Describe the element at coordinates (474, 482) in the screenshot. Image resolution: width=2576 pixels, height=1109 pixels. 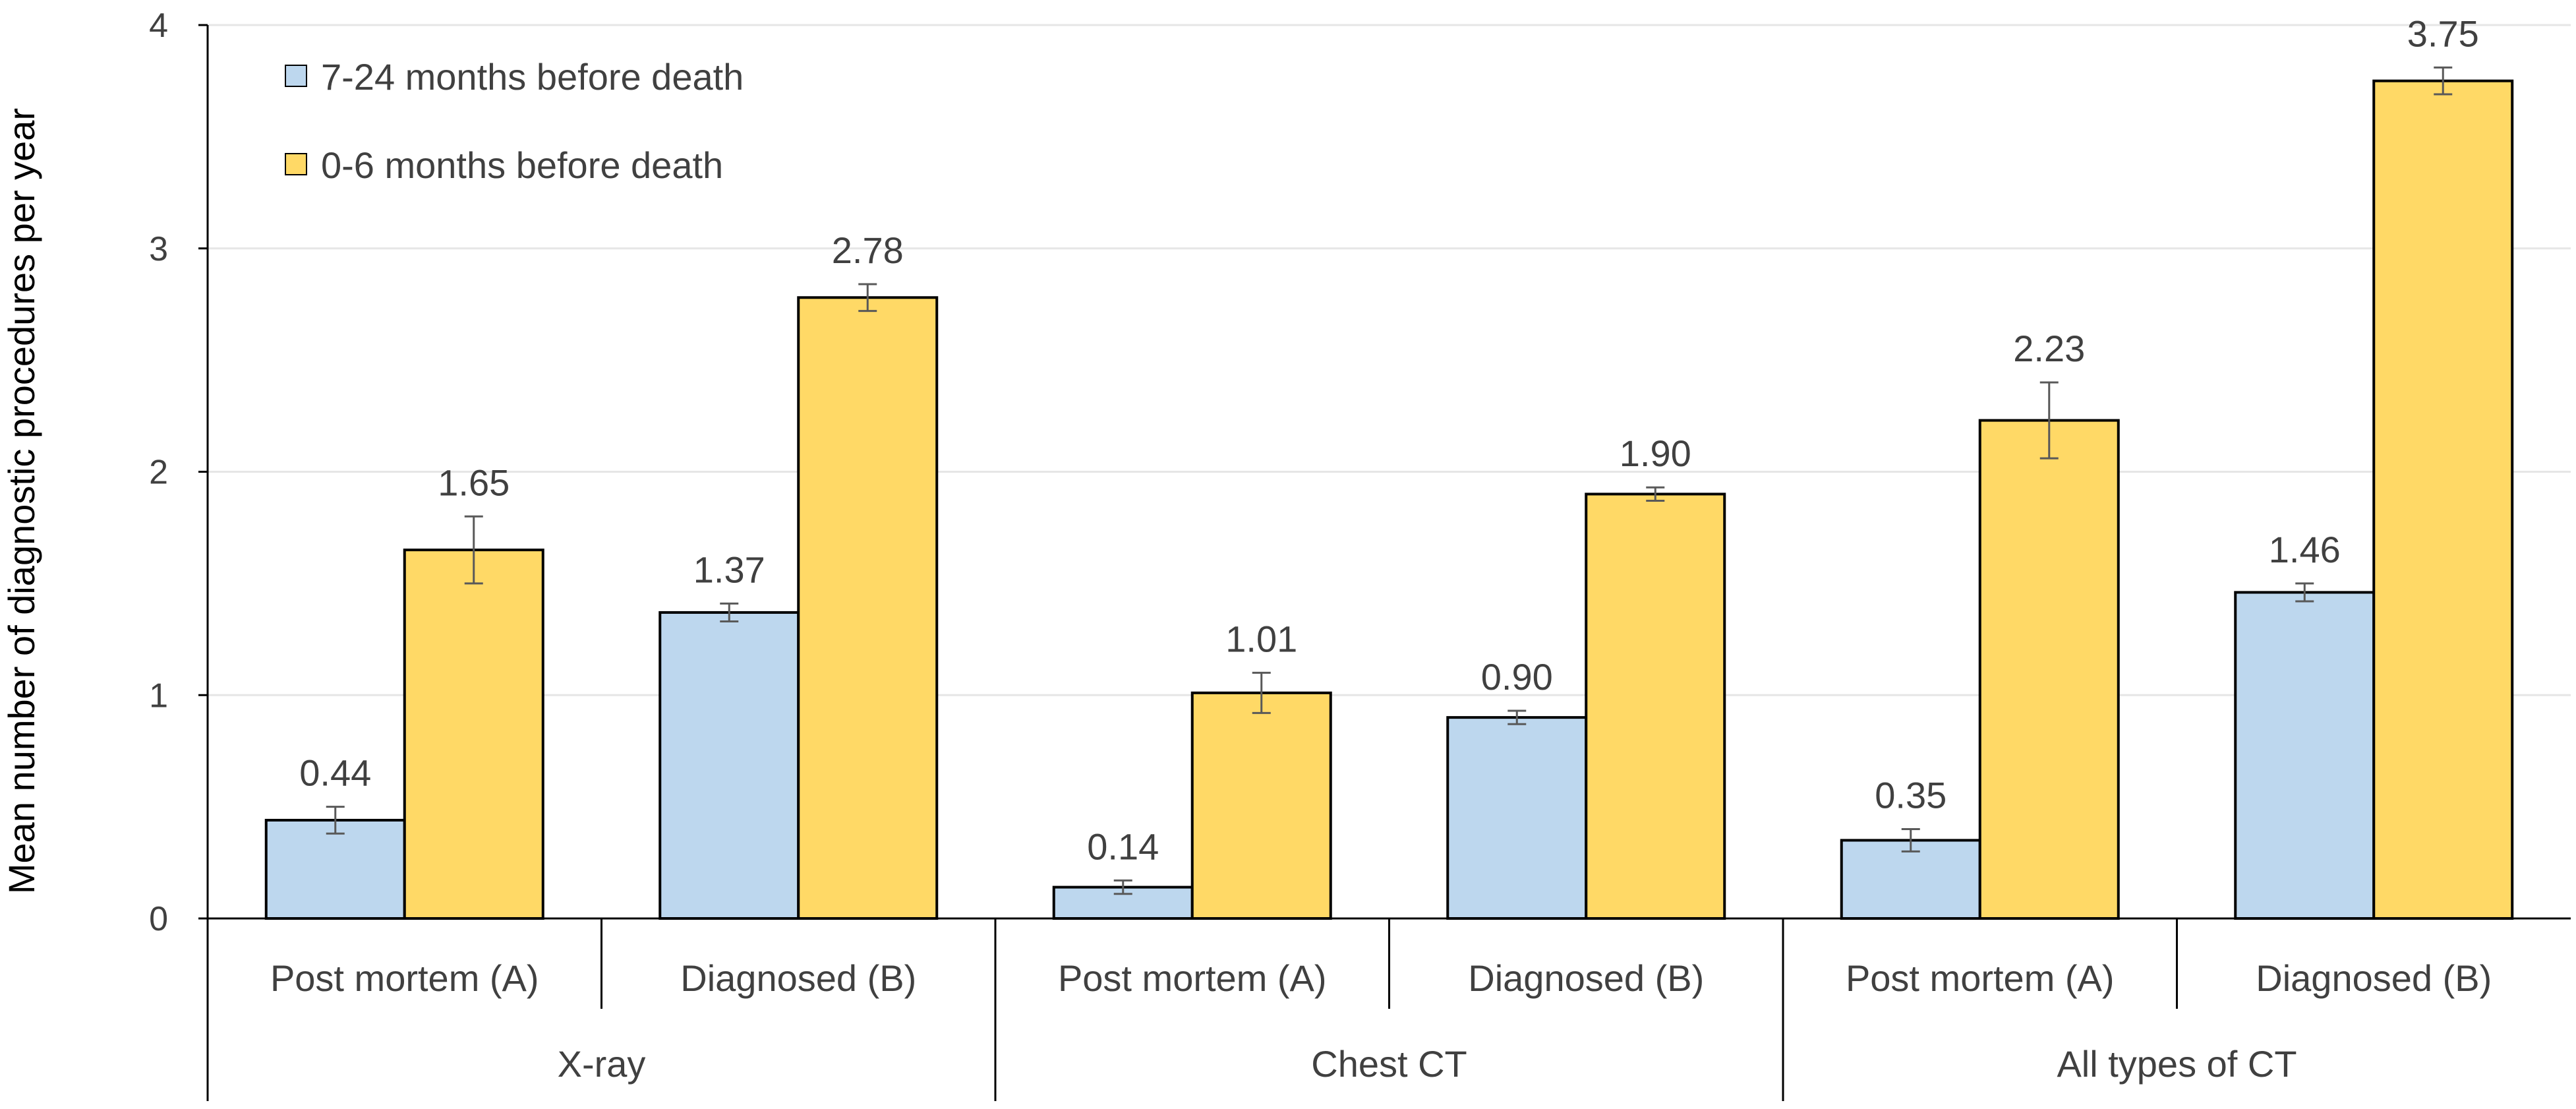
I see `data-label-series-2-0: 1.65` at that location.